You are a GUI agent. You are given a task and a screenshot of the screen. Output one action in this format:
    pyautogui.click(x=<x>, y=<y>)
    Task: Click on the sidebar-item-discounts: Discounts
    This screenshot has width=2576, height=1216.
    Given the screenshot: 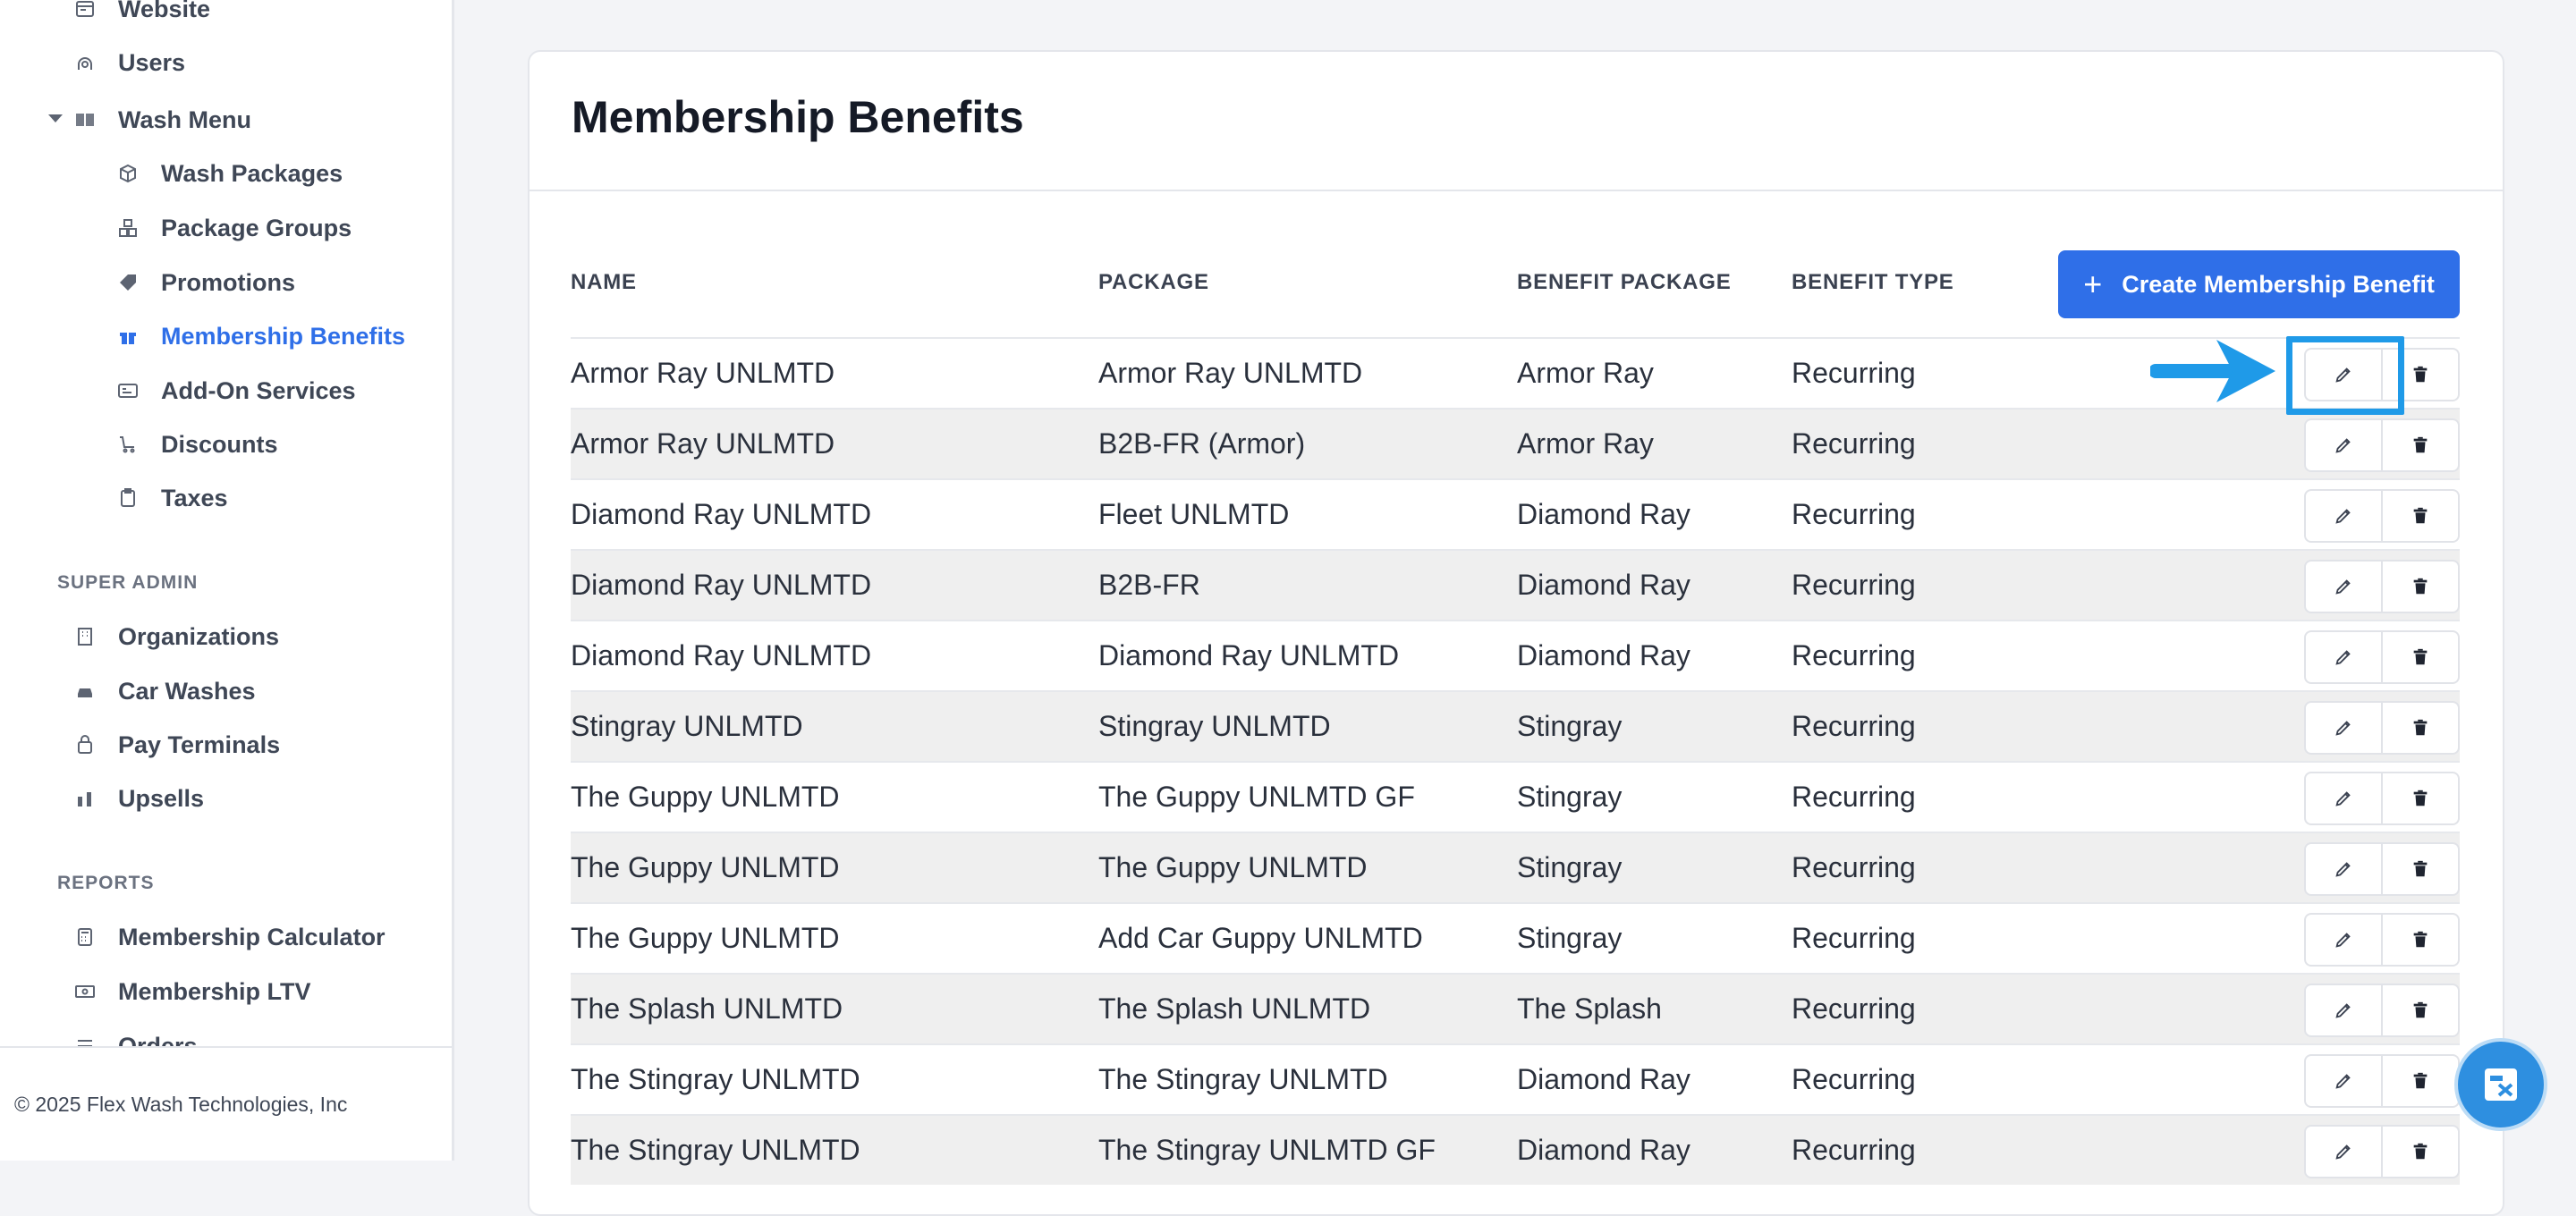 What is the action you would take?
    pyautogui.click(x=197, y=444)
    